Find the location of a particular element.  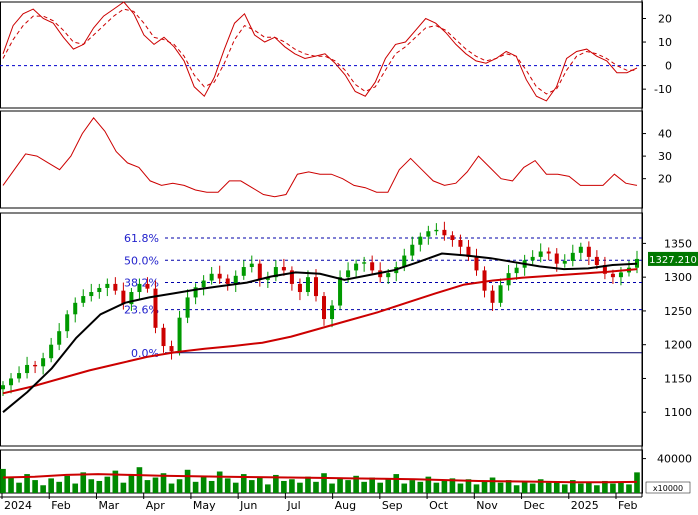

price-tick-label: 1350 is located at coordinates (678, 243).